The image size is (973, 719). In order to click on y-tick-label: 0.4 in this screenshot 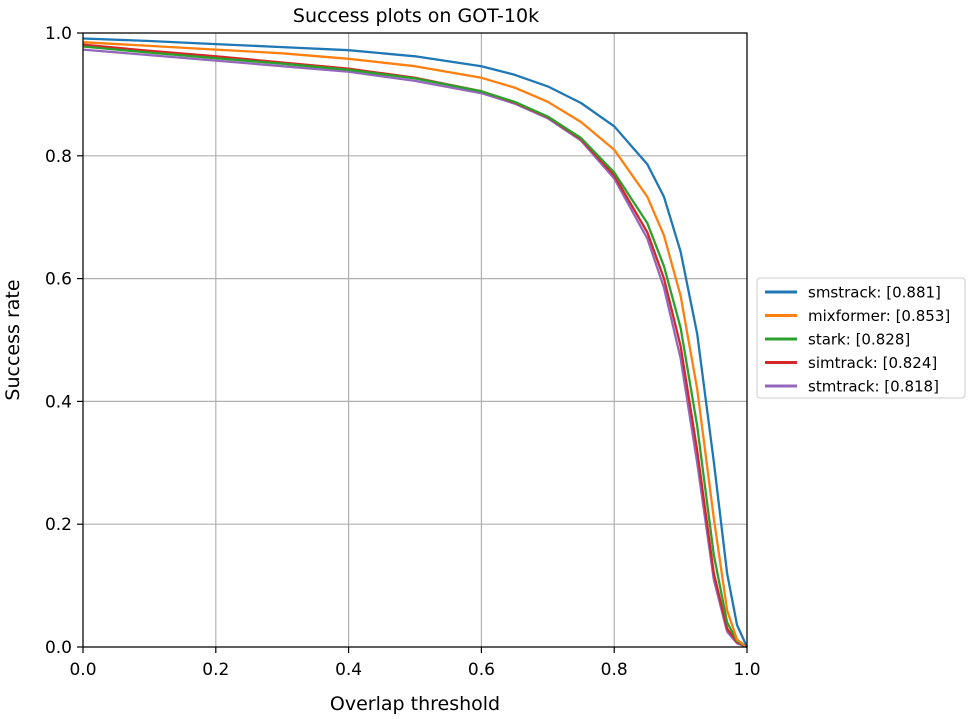, I will do `click(58, 402)`.